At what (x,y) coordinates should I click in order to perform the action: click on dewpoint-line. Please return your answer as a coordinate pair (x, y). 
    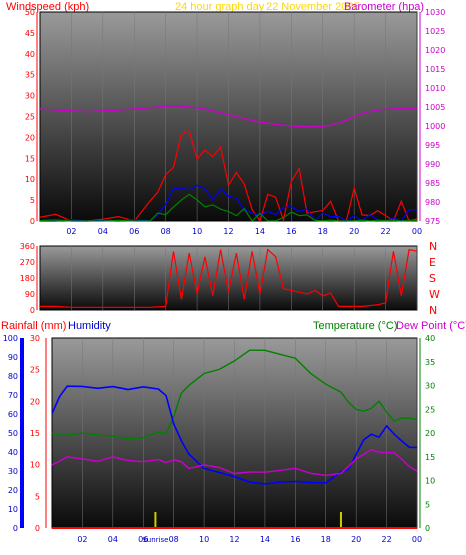
    Looking at the image, I should click on (234, 462).